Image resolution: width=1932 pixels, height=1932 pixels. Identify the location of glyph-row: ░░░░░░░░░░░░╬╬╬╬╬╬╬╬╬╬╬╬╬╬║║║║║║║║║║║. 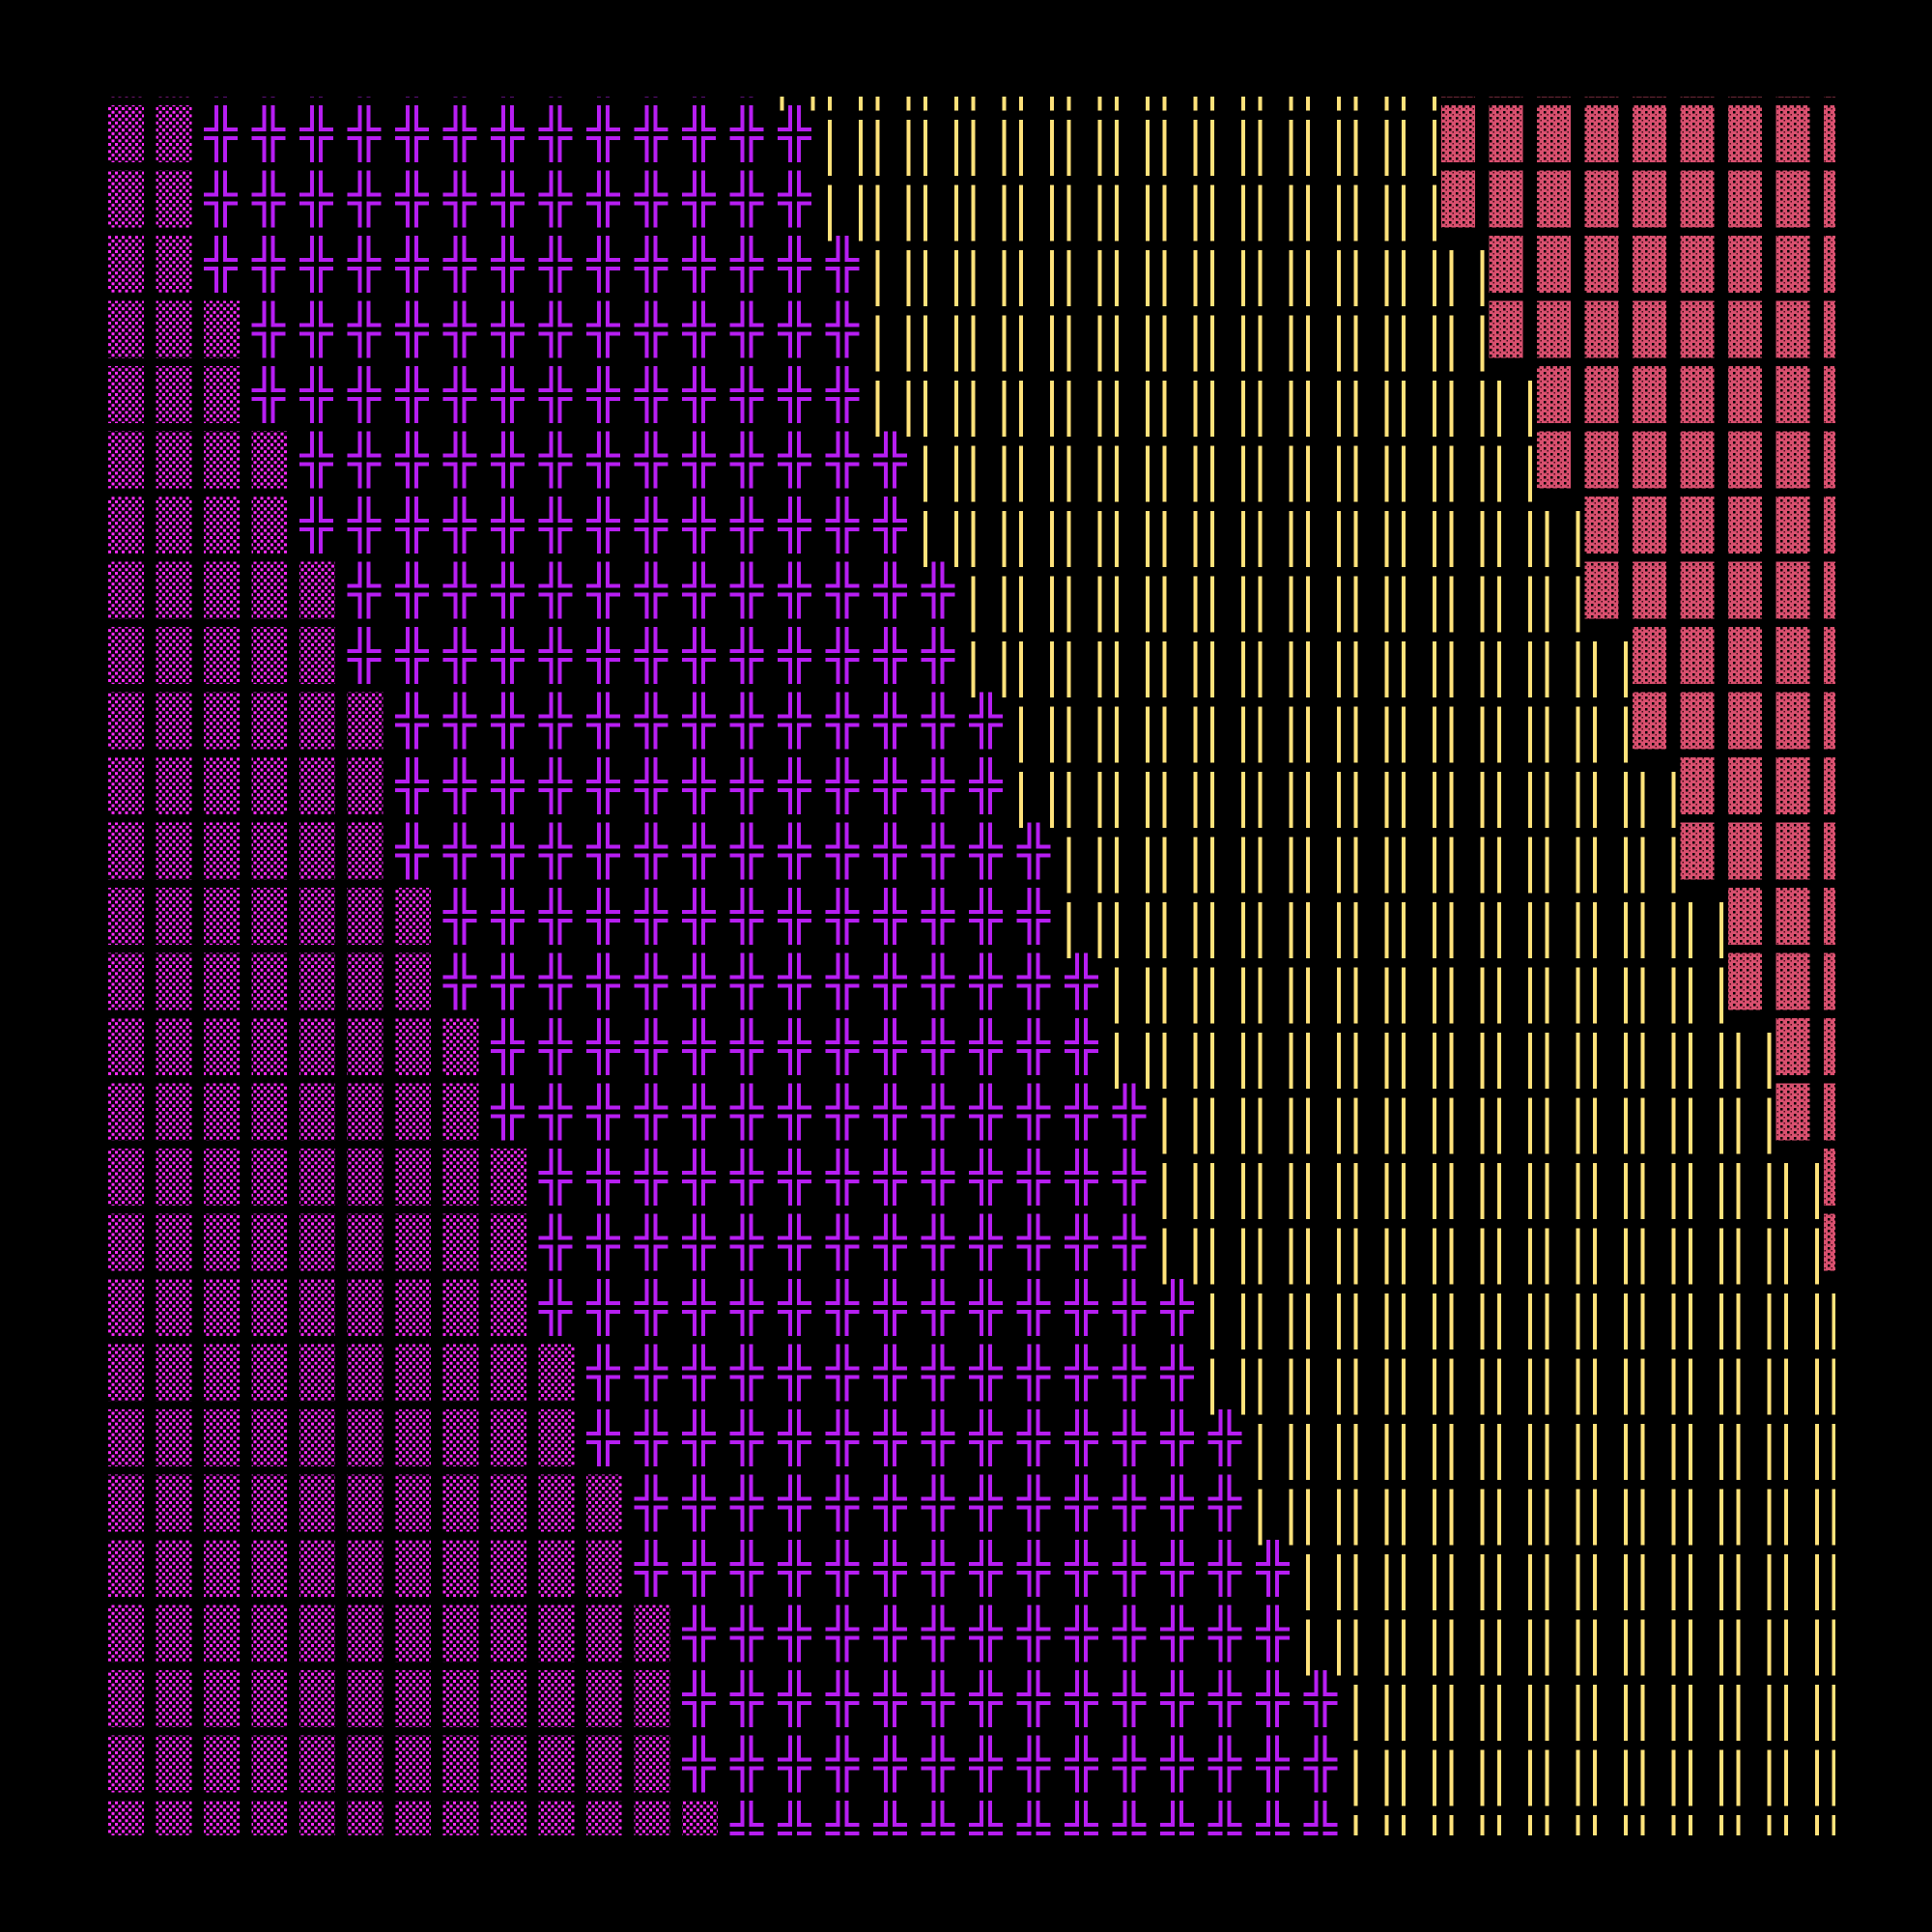
(971, 1705).